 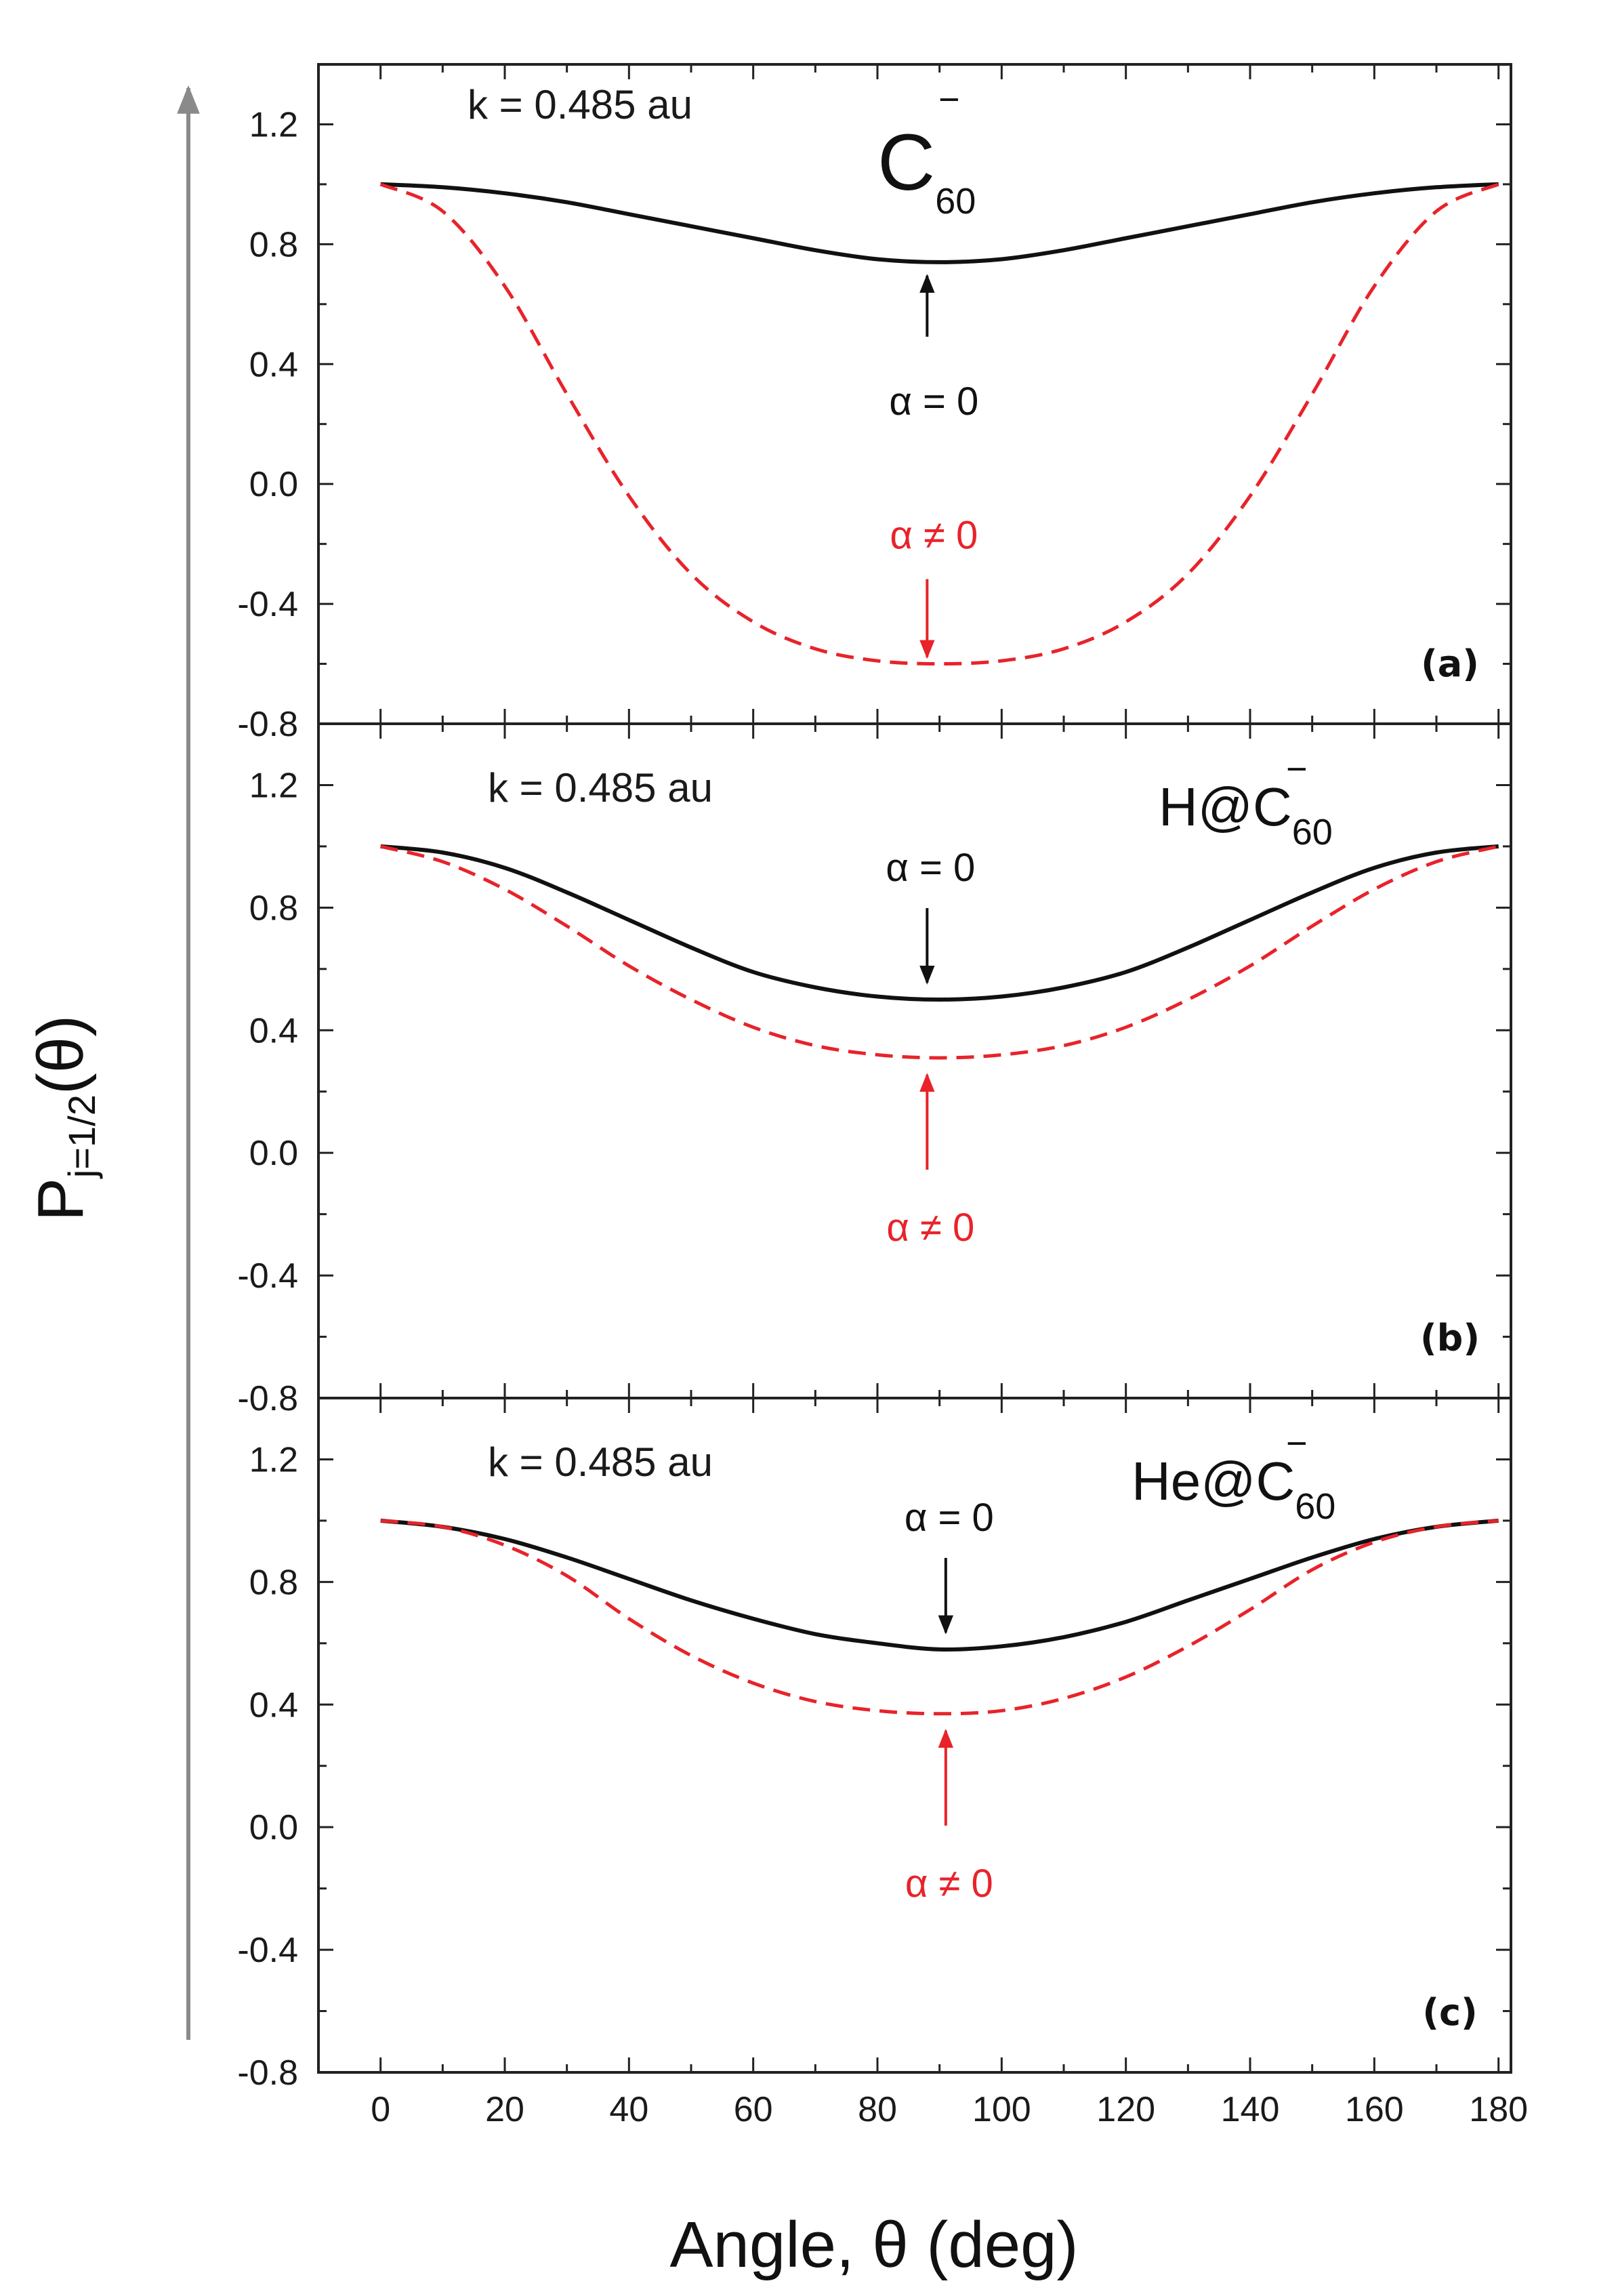 I want to click on x-tick-label: 60, so click(x=754, y=2109).